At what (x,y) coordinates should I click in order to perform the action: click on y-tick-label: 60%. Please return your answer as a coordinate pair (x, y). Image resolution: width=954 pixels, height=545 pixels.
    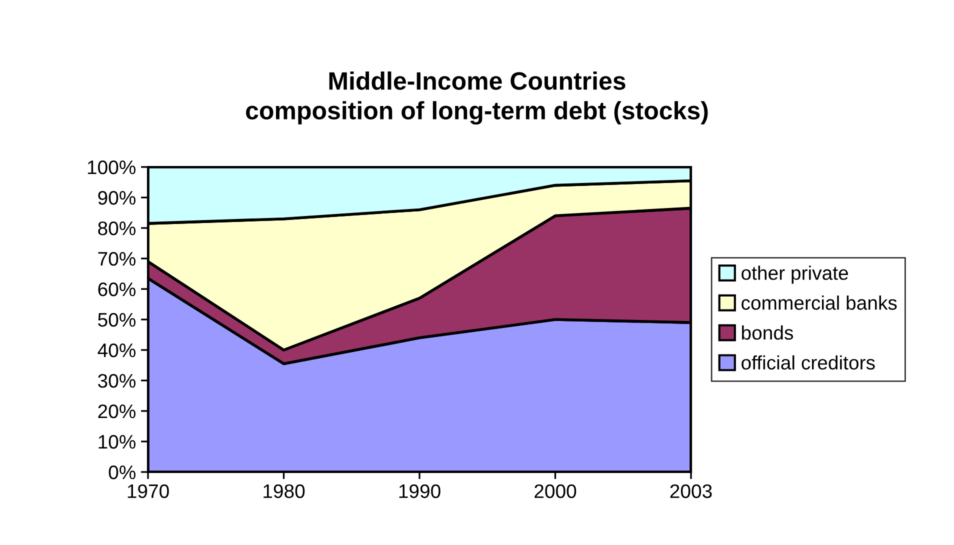
    Looking at the image, I should click on (117, 289).